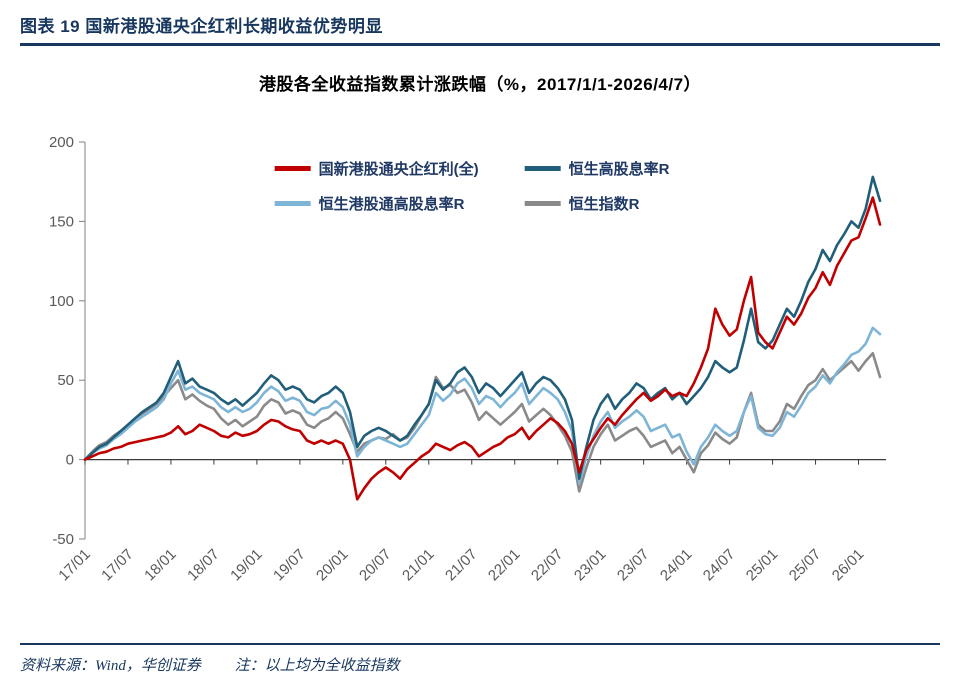 The height and width of the screenshot is (675, 960). I want to click on legend-label-hs-index: 恒生指数R, so click(604, 204).